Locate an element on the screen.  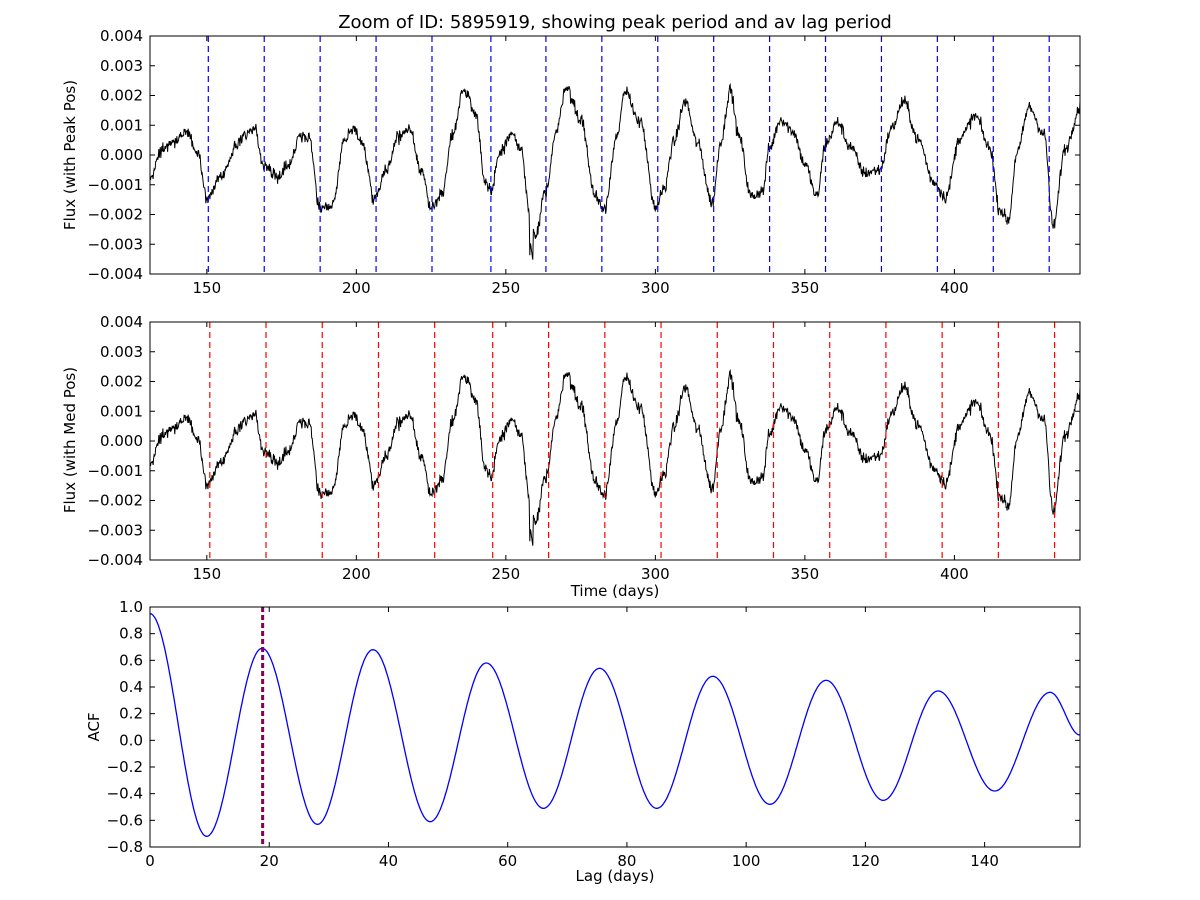
y-tick-label: −0.6 is located at coordinates (125, 820).